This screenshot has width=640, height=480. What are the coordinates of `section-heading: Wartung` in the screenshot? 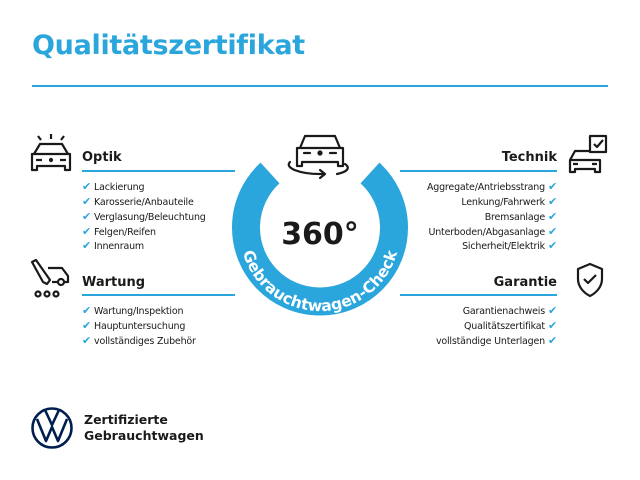 It's located at (114, 282).